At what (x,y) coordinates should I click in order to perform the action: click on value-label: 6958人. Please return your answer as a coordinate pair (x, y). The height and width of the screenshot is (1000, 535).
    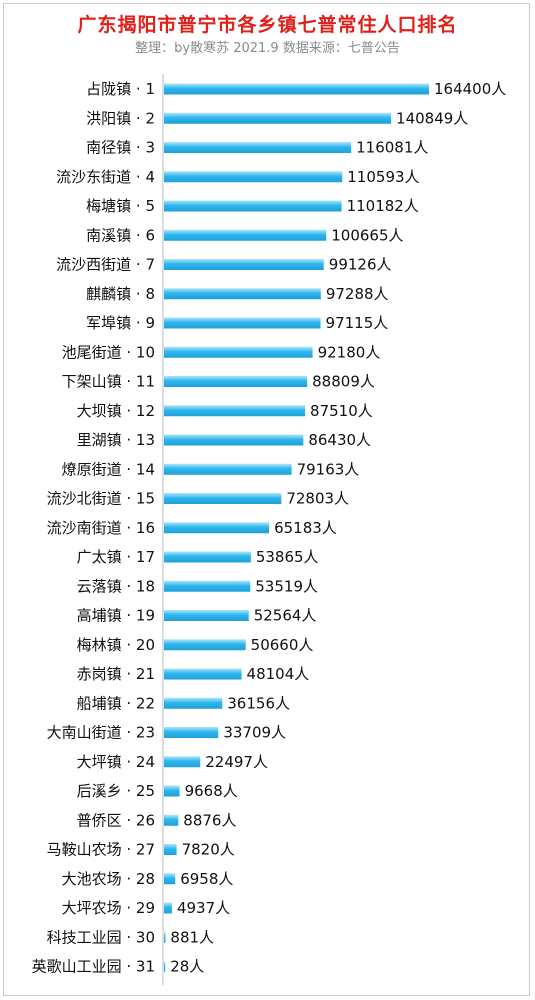
    Looking at the image, I should click on (206, 879).